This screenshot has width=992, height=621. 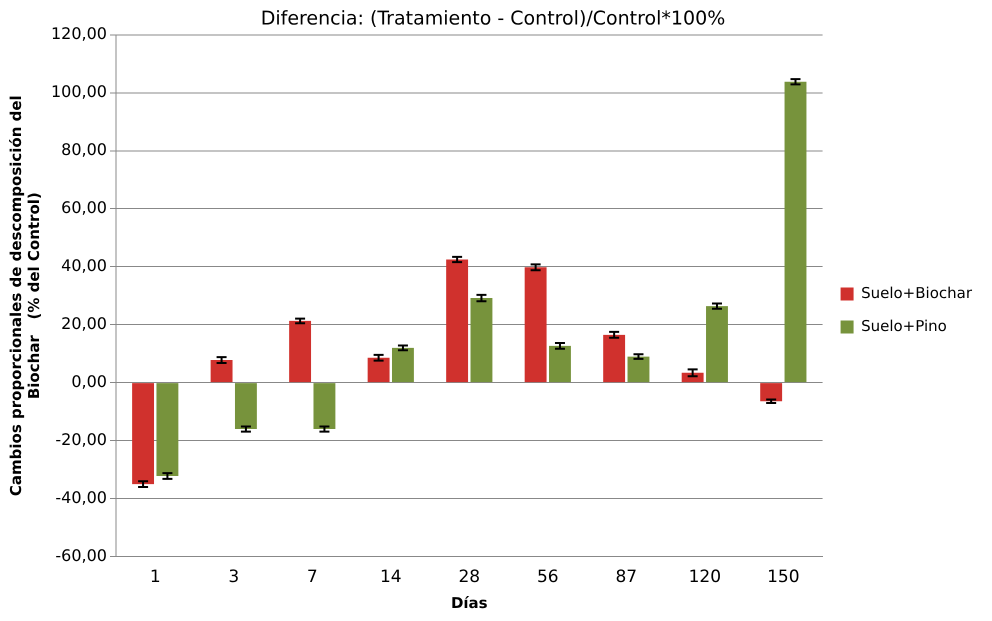 I want to click on x-tick-label: 56, so click(x=547, y=577).